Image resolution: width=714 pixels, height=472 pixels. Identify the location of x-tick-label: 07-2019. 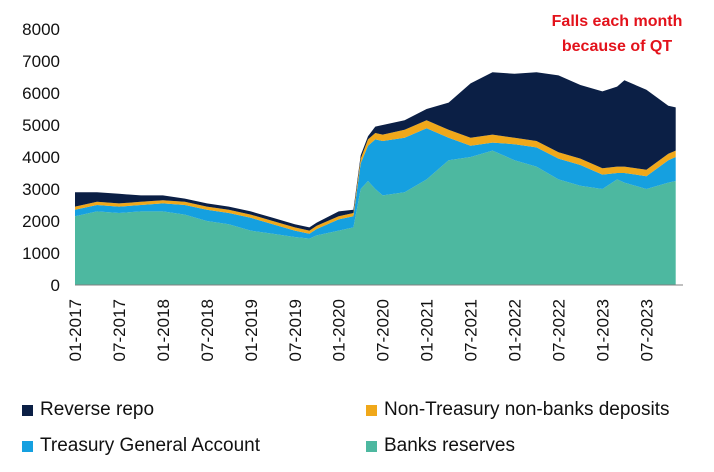
(295, 330).